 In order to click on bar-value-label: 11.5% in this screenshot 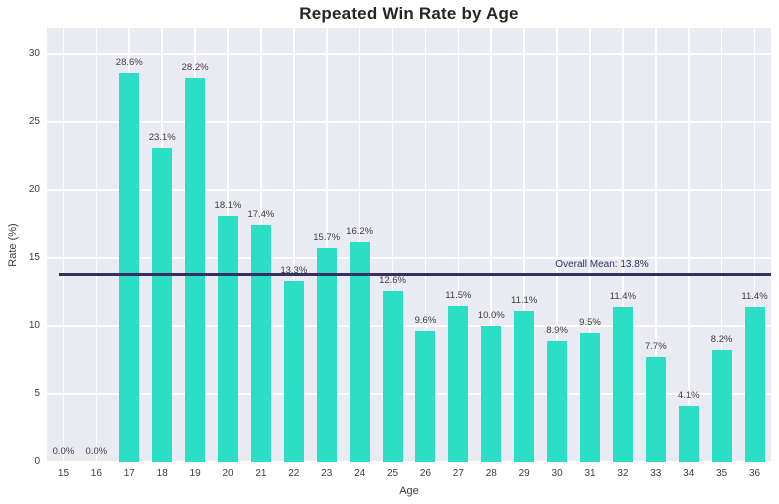, I will do `click(458, 295)`.